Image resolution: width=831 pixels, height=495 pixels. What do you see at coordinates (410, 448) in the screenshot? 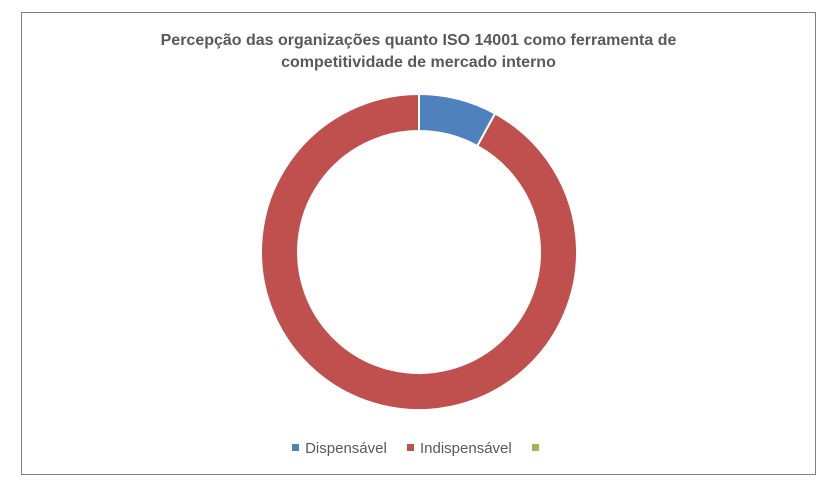
I see `legend-swatch-indispensavel` at bounding box center [410, 448].